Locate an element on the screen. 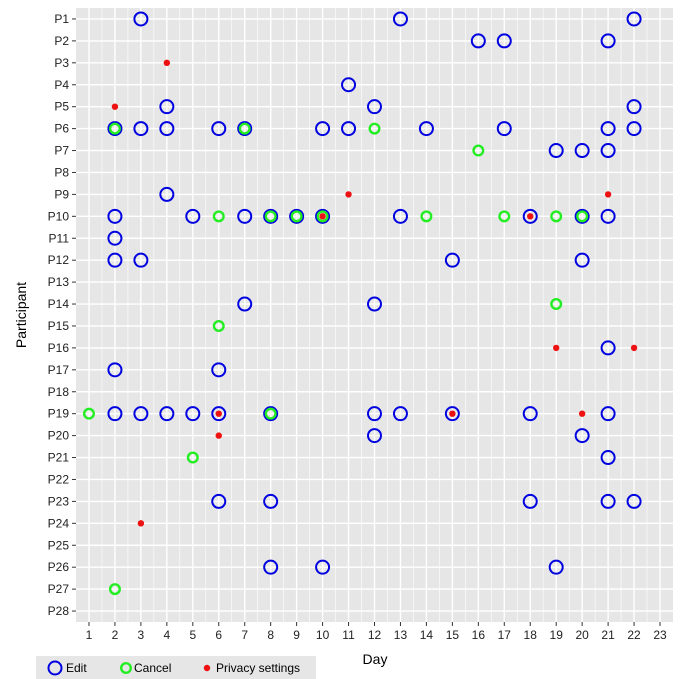  y-tick-label: P6 is located at coordinates (61, 129).